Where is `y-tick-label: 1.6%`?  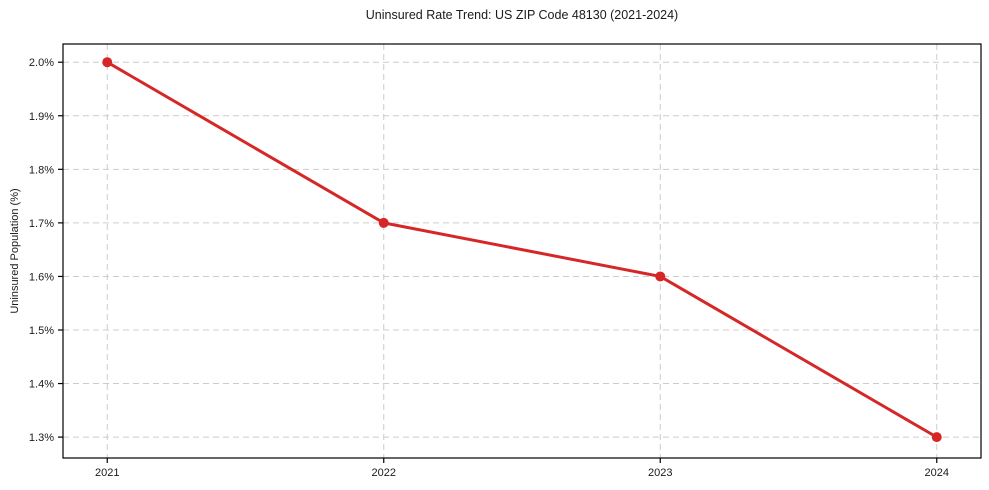
y-tick-label: 1.6% is located at coordinates (41, 277).